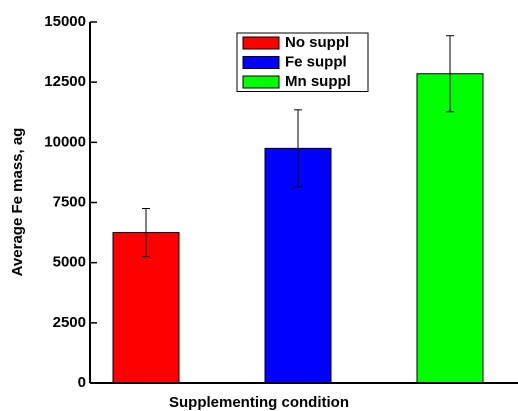  What do you see at coordinates (317, 42) in the screenshot?
I see `legend-label: No suppl` at bounding box center [317, 42].